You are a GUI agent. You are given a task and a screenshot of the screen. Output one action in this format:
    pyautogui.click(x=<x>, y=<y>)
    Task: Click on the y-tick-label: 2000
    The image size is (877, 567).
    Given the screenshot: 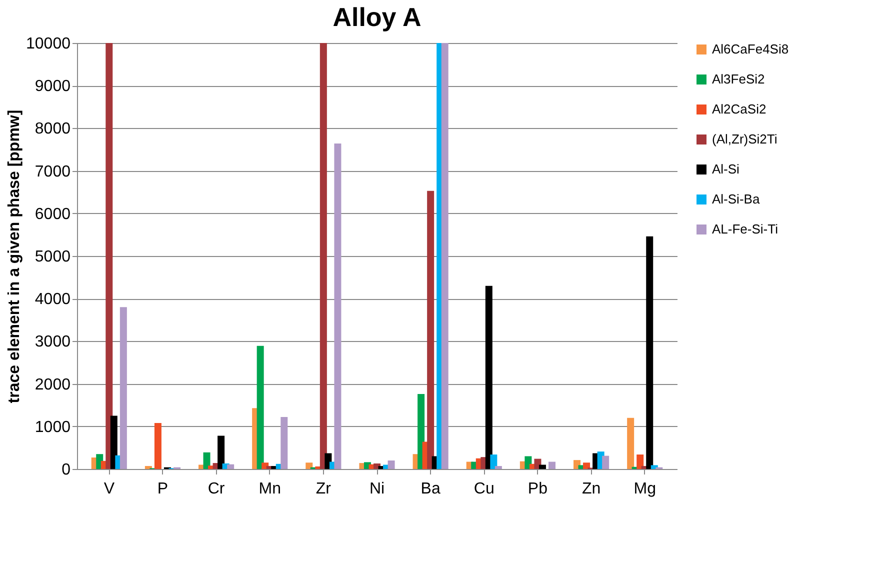 What is the action you would take?
    pyautogui.click(x=52, y=385)
    